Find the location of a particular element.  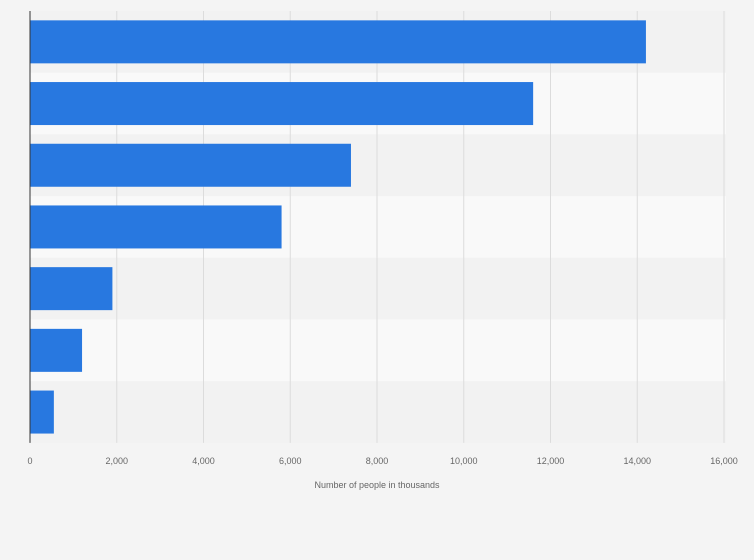

x-tick-label: 12,000 is located at coordinates (551, 461).